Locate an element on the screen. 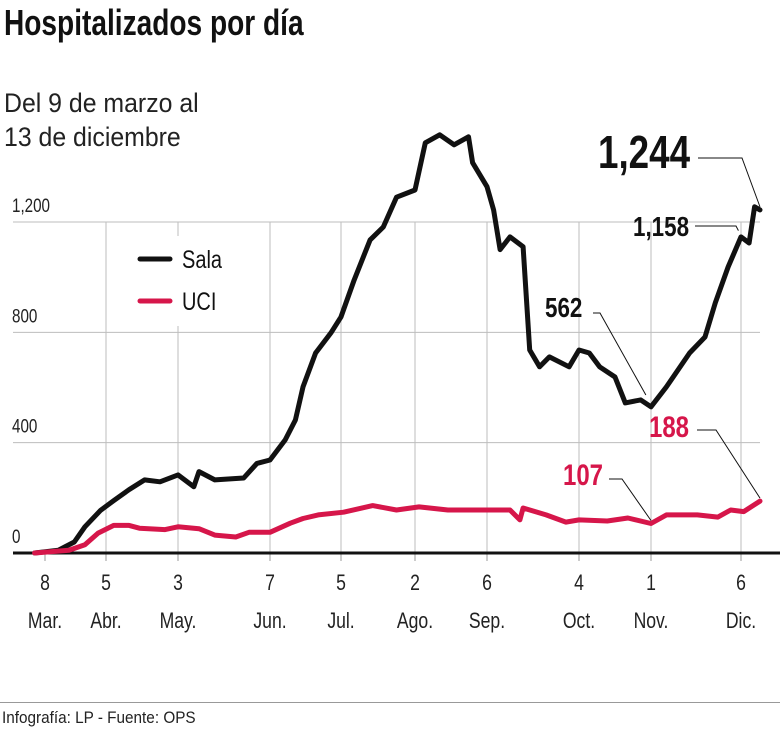 This screenshot has width=780, height=739. x-tick-month: Abr. is located at coordinates (105, 621).